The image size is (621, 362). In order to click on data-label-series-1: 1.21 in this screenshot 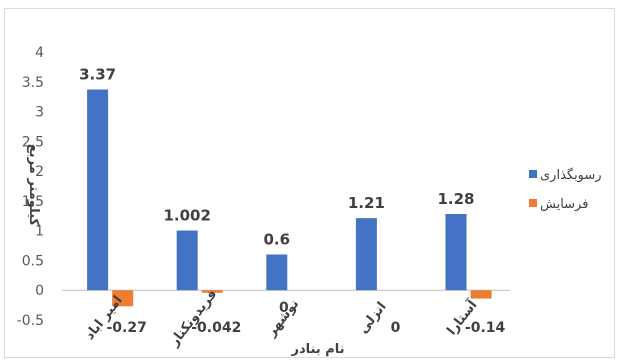, I will do `click(366, 203)`.